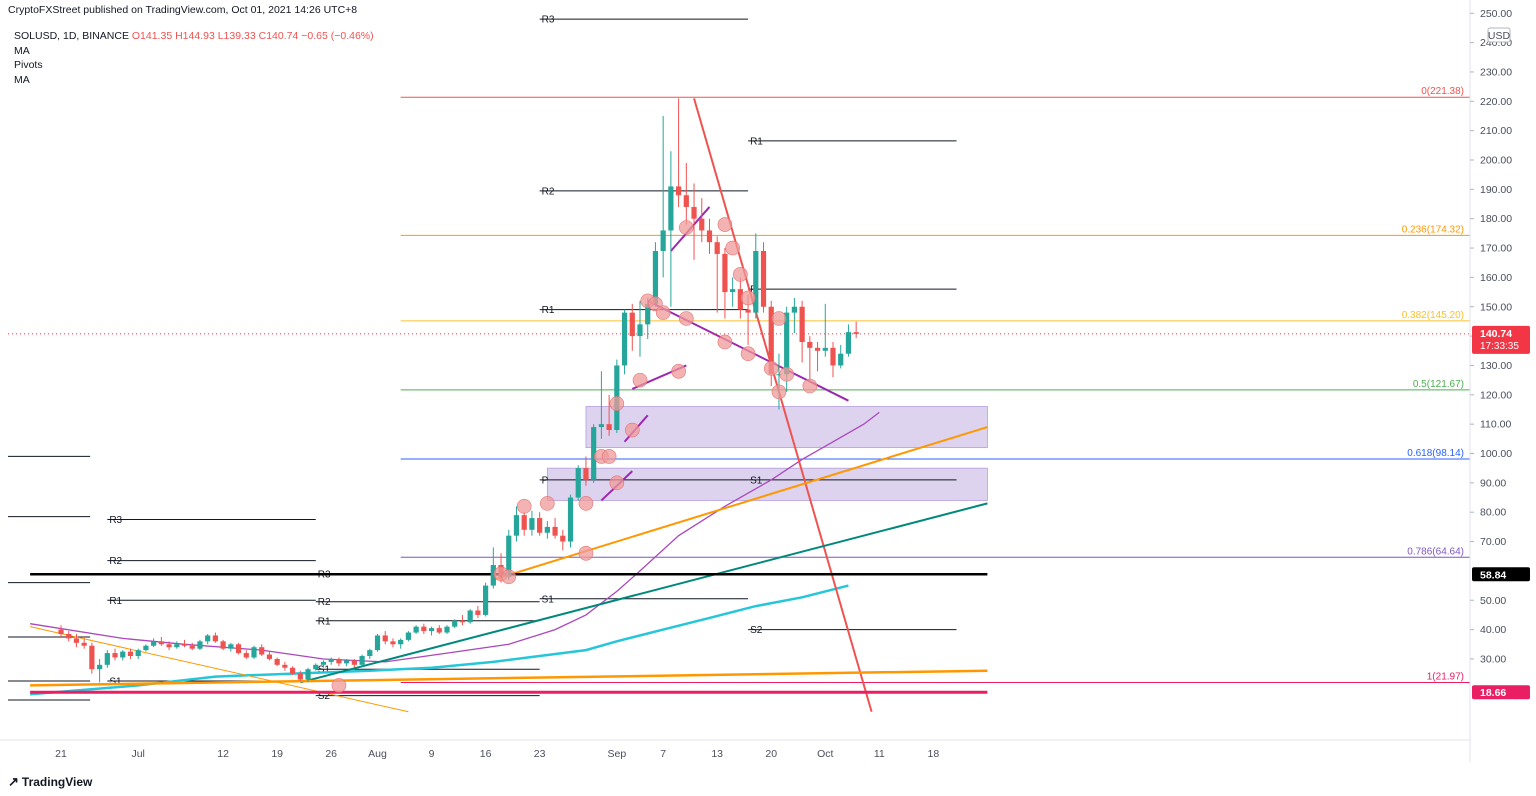 This screenshot has height=796, width=1536. Describe the element at coordinates (331, 754) in the screenshot. I see `time-tick-label: 26` at that location.